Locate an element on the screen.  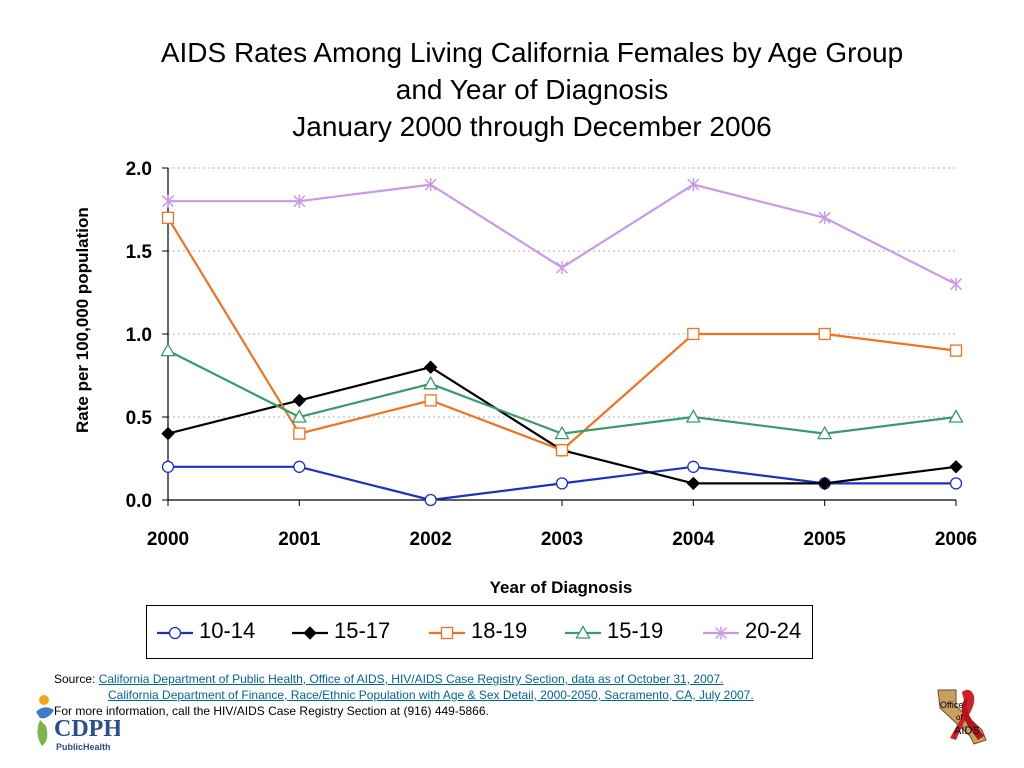
chart-title-line2: and Year of Diagnosis is located at coordinates (532, 89).